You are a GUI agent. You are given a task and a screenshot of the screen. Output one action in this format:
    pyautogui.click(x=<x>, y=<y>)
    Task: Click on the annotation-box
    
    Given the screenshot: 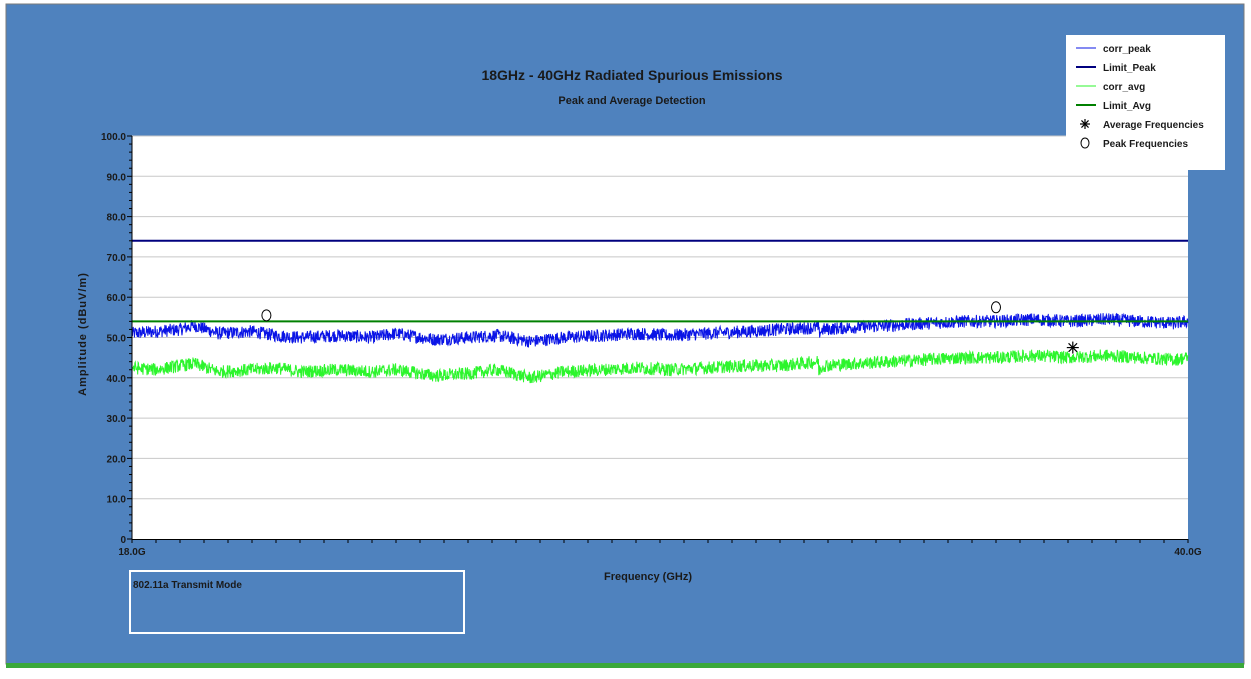 What is the action you would take?
    pyautogui.click(x=297, y=602)
    